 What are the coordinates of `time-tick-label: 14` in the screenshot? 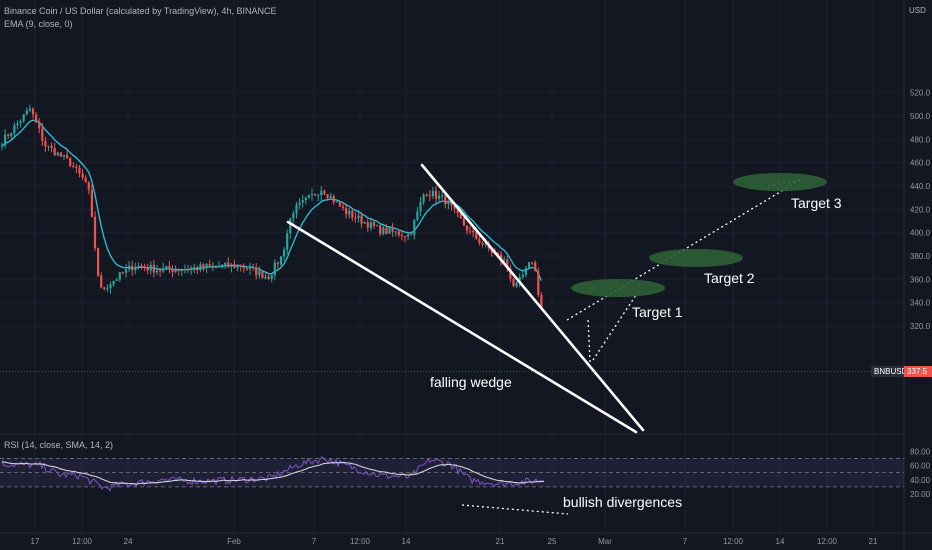 It's located at (406, 541).